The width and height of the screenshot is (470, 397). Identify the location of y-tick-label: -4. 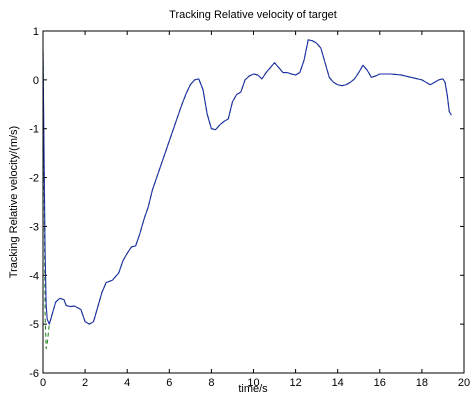
(34, 276).